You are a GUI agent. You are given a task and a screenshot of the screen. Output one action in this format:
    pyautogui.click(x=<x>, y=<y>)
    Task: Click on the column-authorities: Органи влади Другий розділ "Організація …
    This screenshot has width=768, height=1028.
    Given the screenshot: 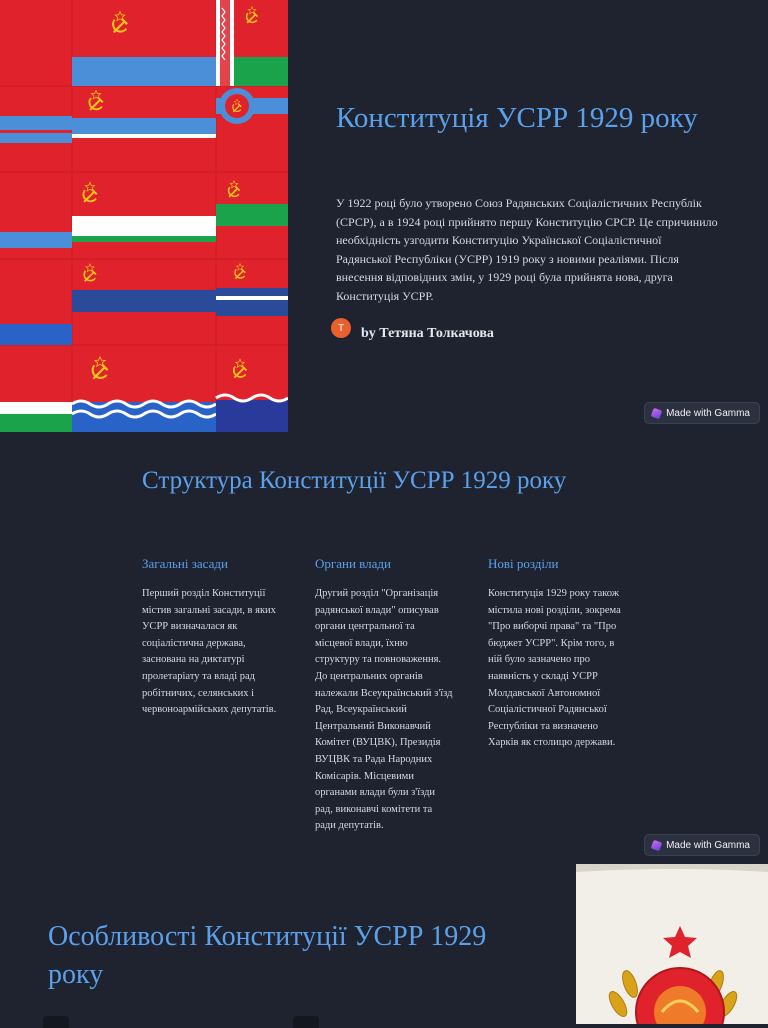 What is the action you would take?
    pyautogui.click(x=384, y=695)
    